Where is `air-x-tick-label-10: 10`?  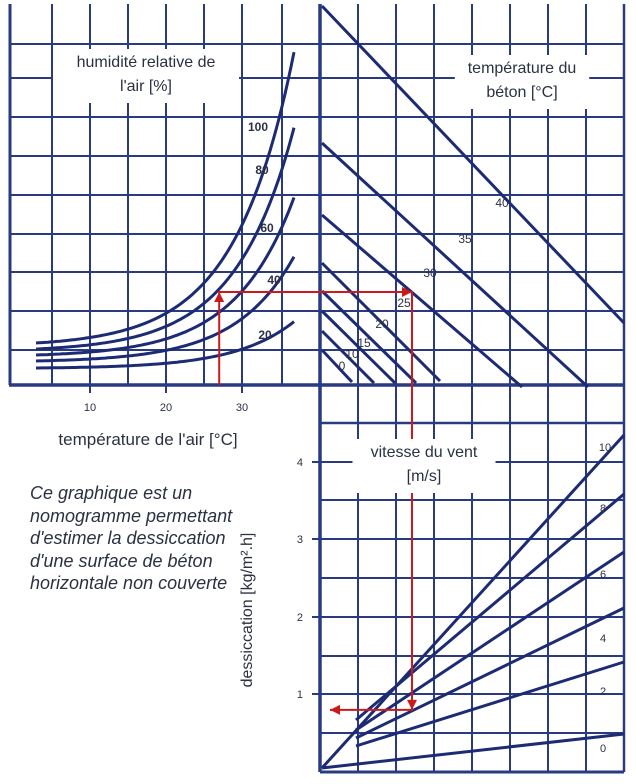
air-x-tick-label-10: 10 is located at coordinates (90, 408).